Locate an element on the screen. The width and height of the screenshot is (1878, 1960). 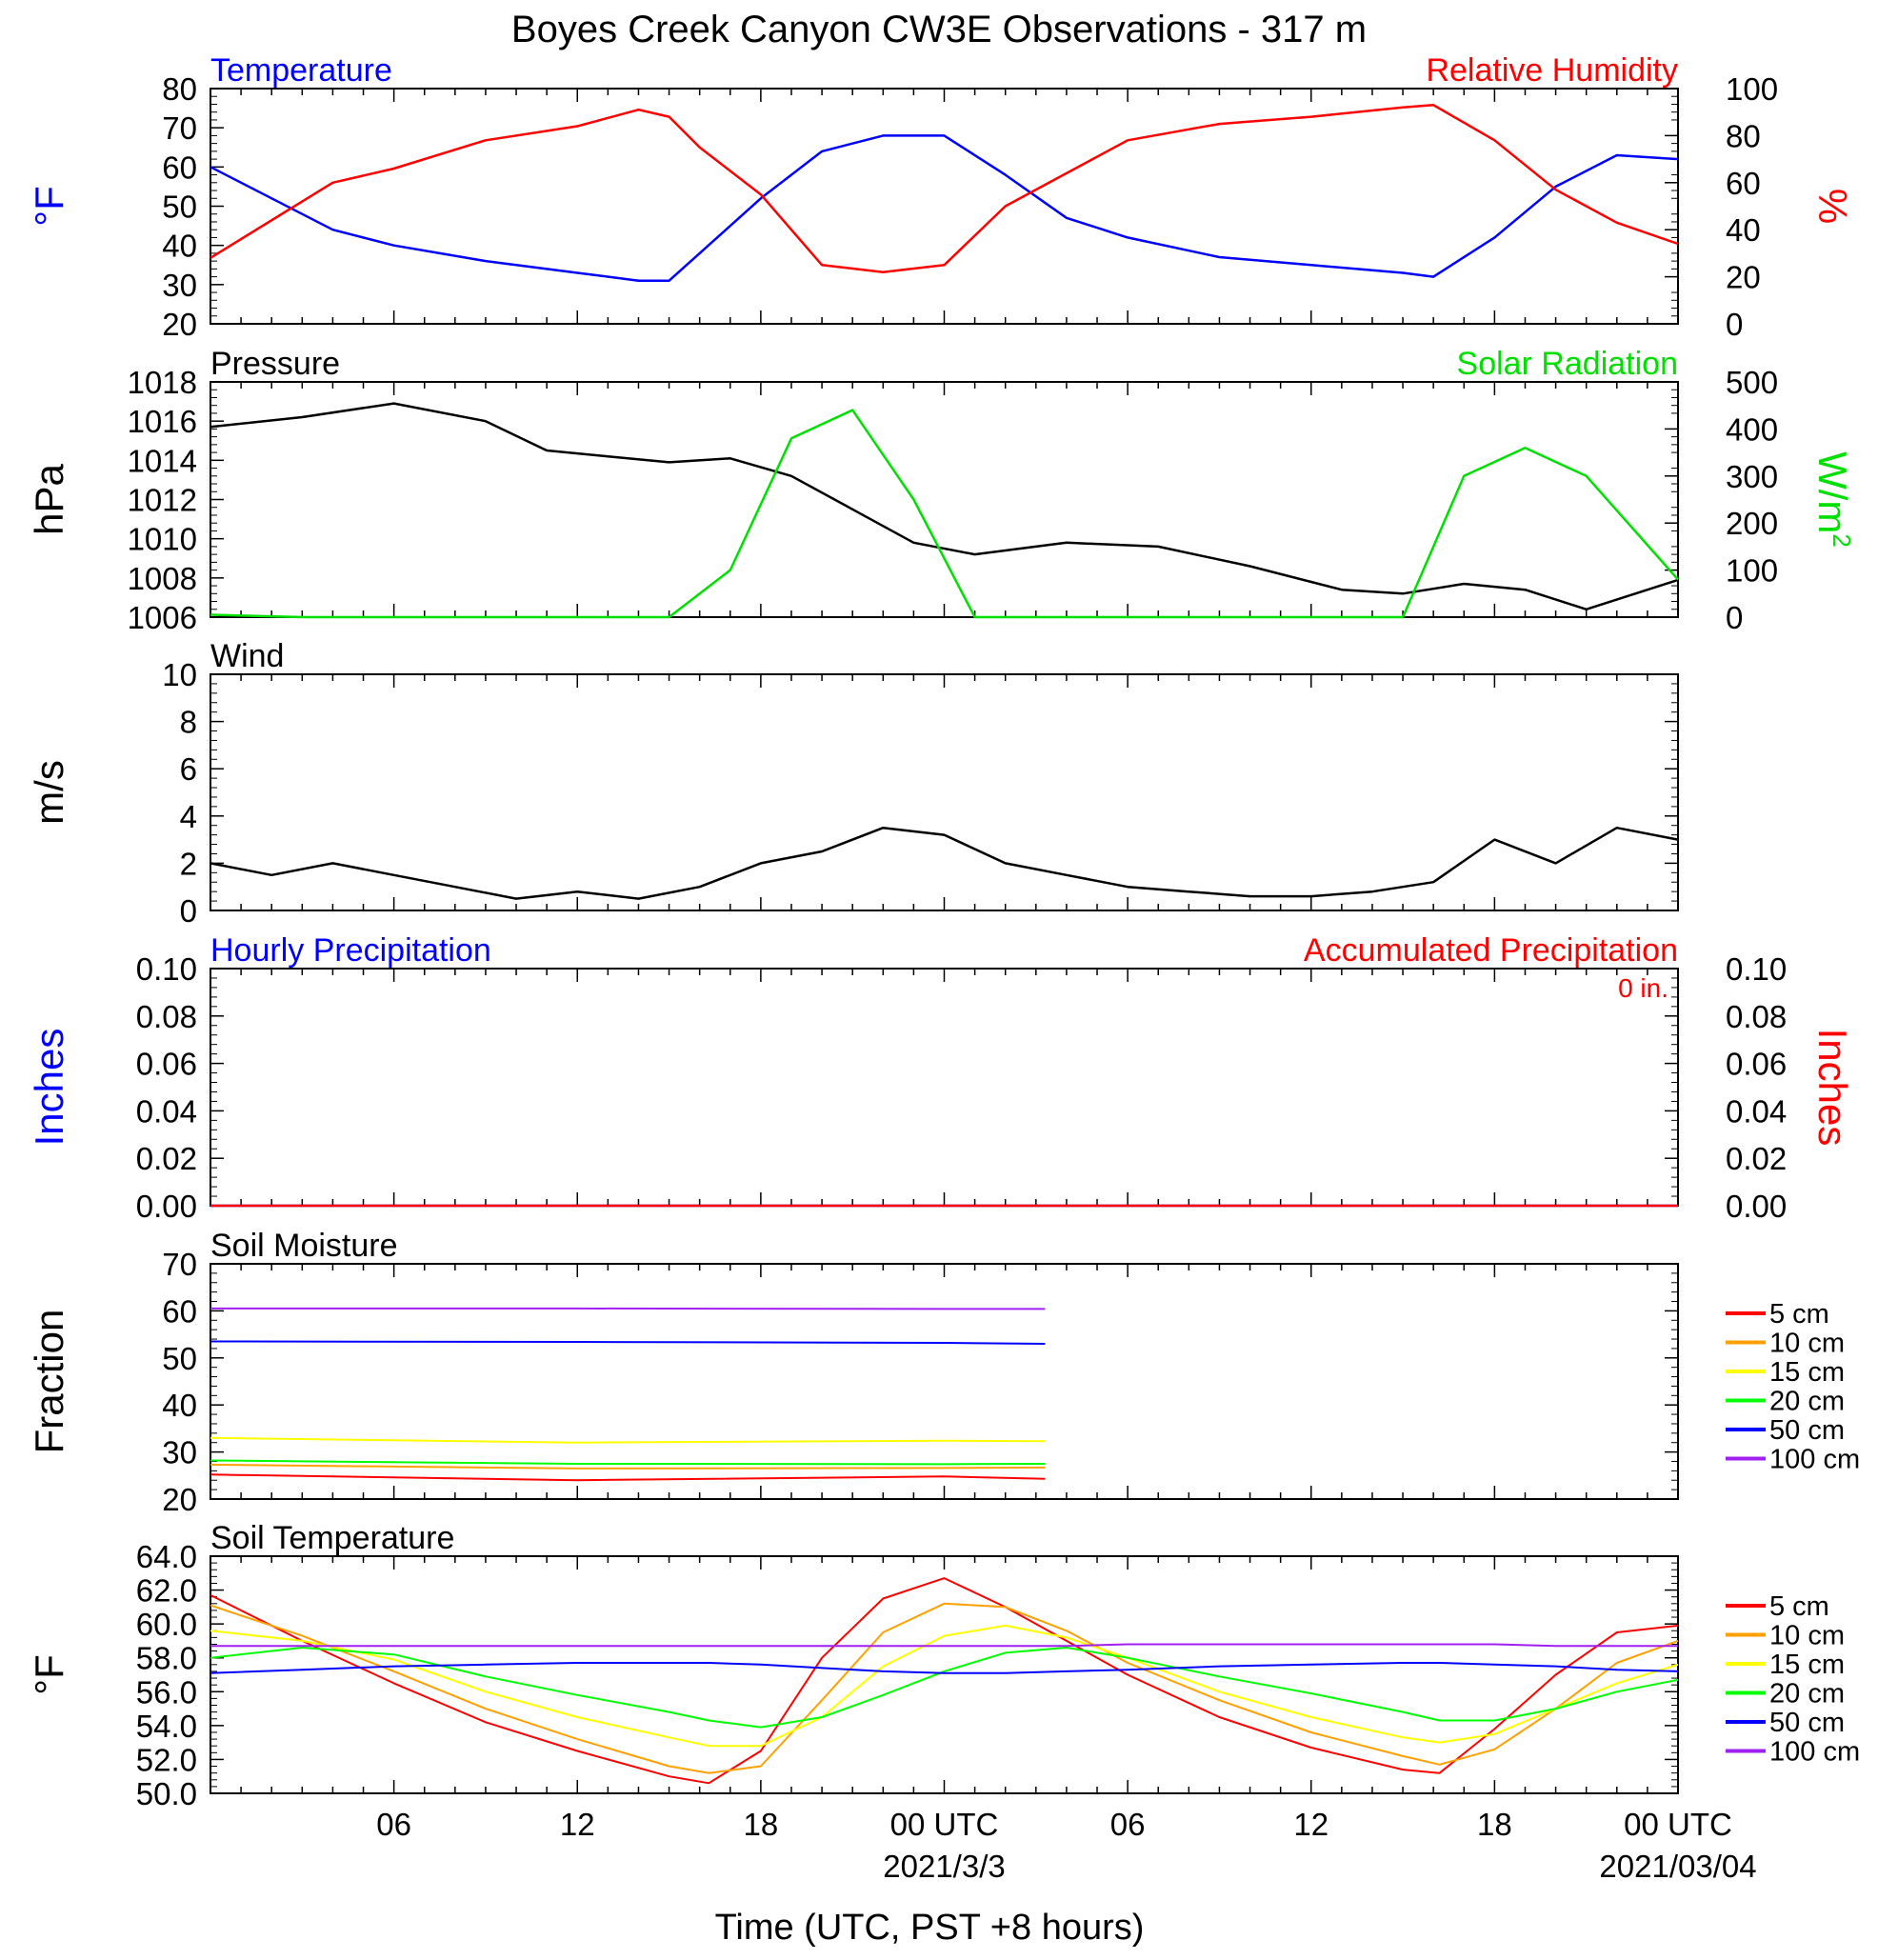
panel-title-right: Solar Radiation is located at coordinates (1567, 364).